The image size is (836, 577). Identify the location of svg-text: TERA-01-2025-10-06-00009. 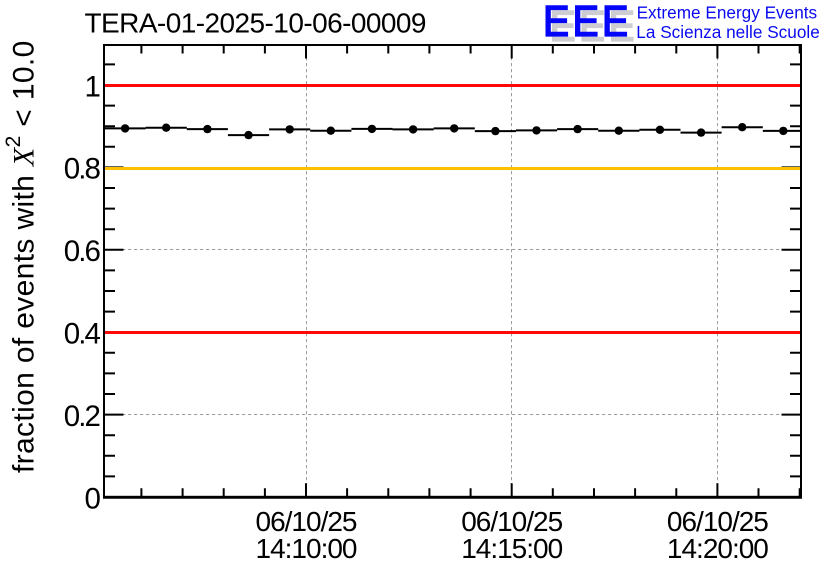
(255, 23).